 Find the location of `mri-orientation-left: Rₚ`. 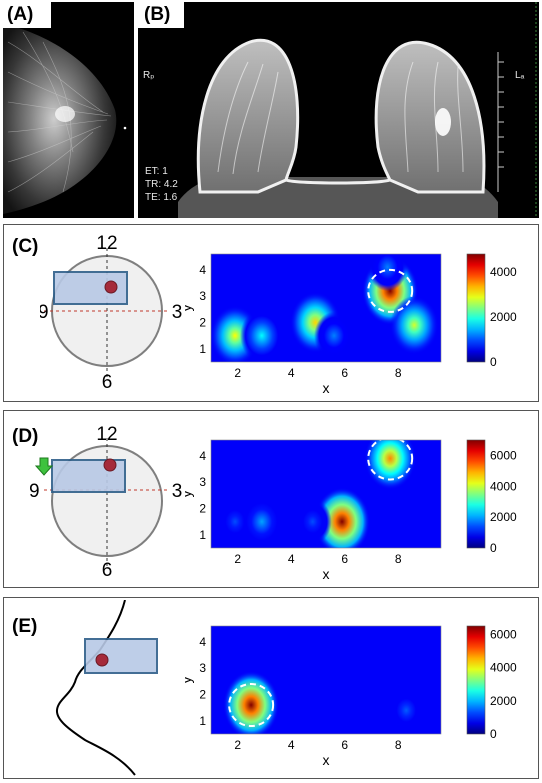

mri-orientation-left: Rₚ is located at coordinates (149, 75).